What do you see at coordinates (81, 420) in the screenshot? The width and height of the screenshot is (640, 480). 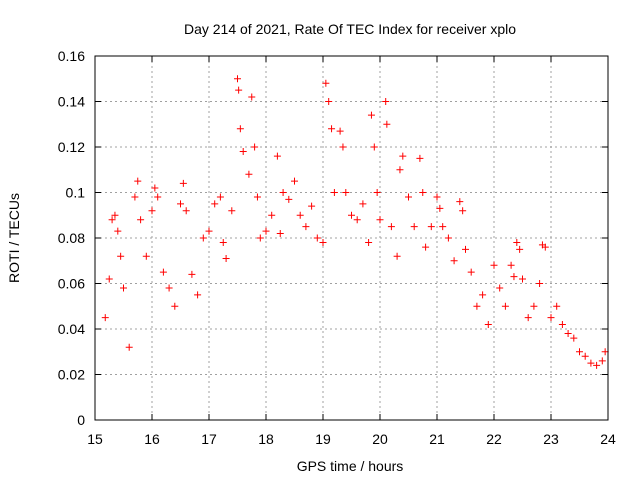 I see `y-tick-label: 0` at bounding box center [81, 420].